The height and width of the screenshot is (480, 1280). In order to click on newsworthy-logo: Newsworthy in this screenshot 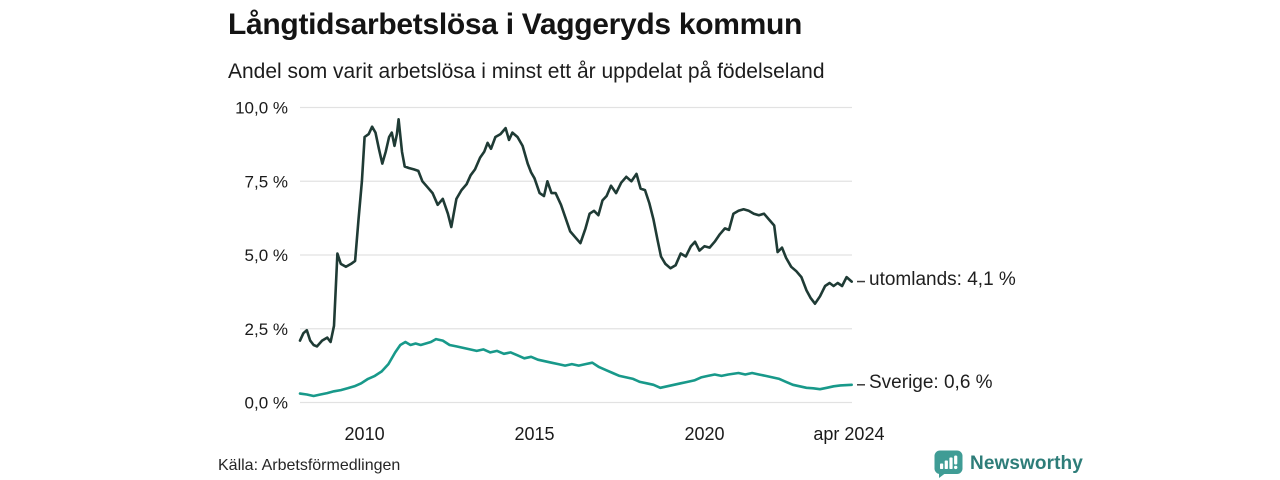, I will do `click(1008, 464)`.